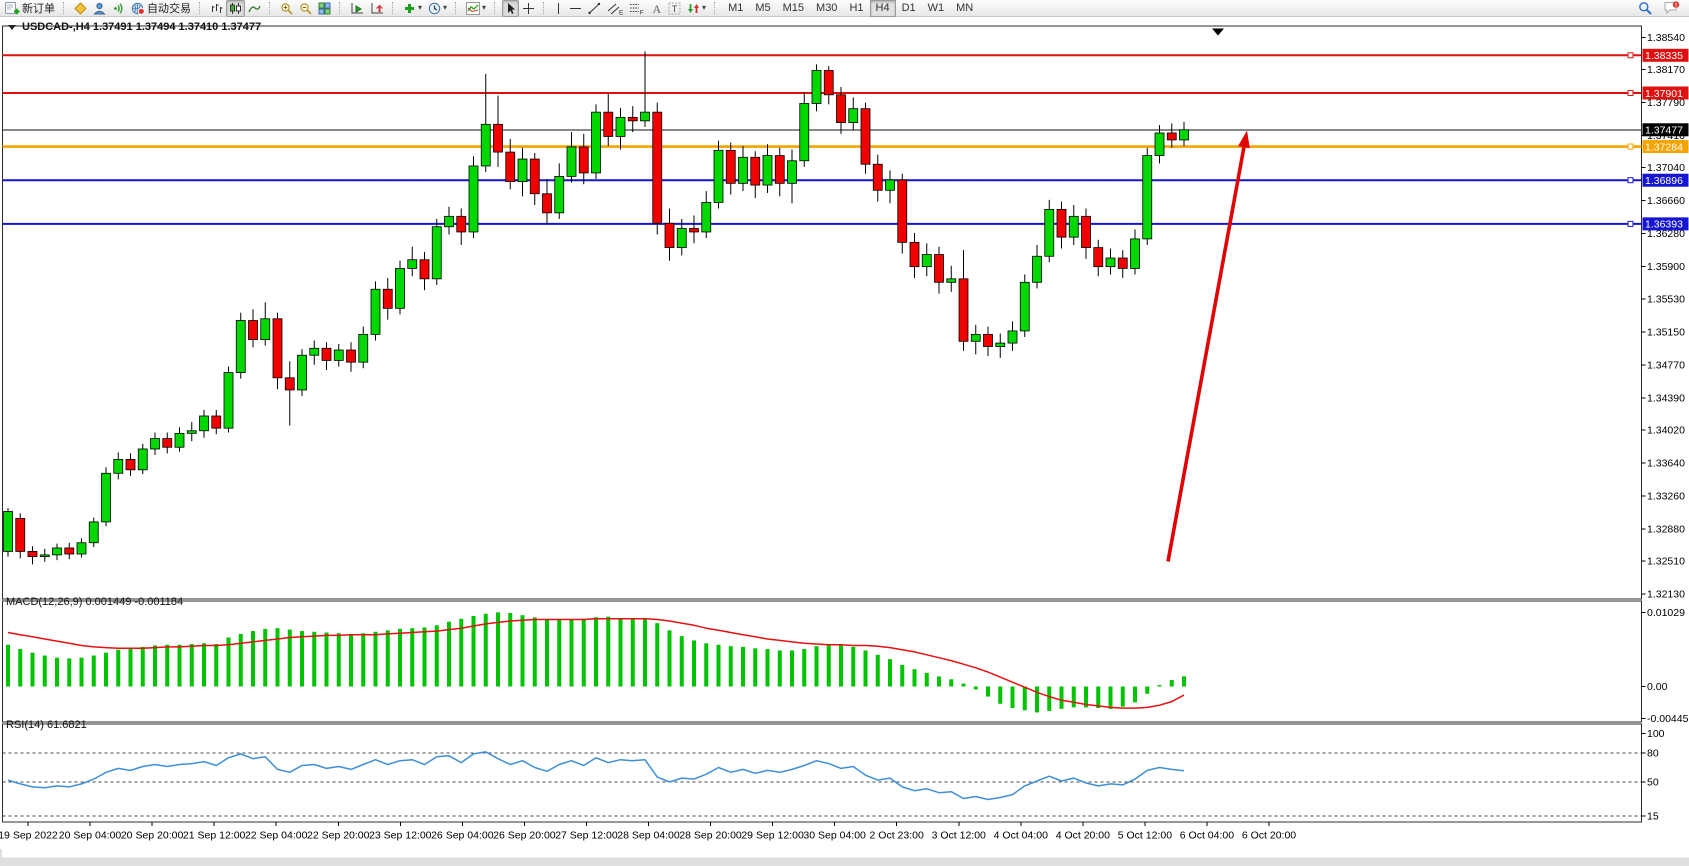 The image size is (1689, 866). What do you see at coordinates (1218, 32) in the screenshot?
I see `chart-shift-marker` at bounding box center [1218, 32].